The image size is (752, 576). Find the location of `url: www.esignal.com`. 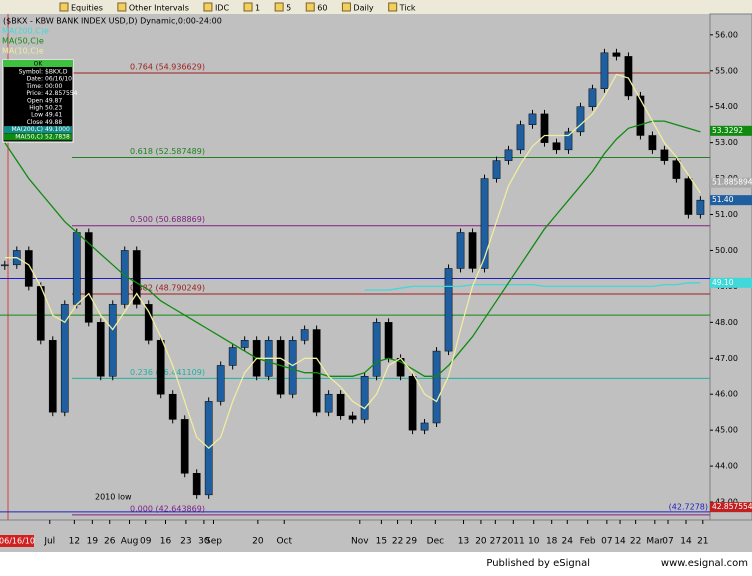

url: www.esignal.com is located at coordinates (704, 563).